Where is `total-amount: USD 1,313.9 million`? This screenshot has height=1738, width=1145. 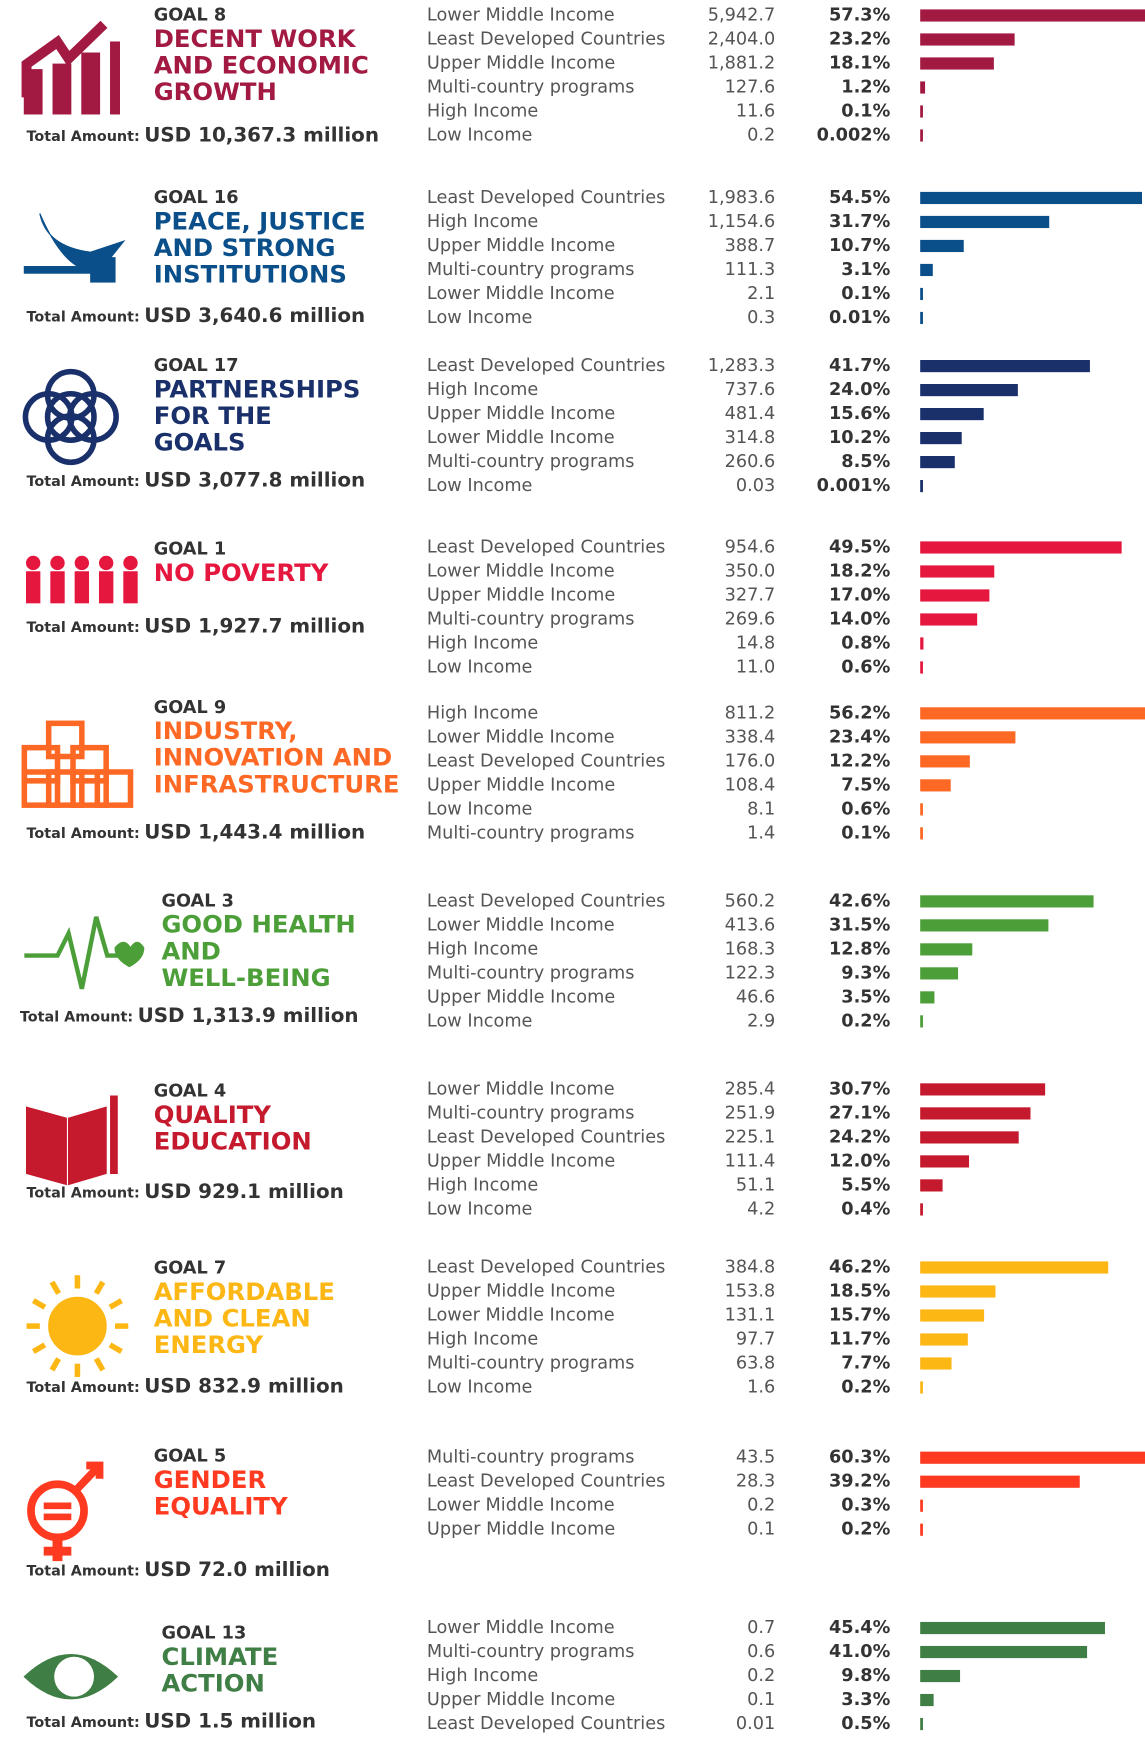
total-amount: USD 1,313.9 million is located at coordinates (248, 1015).